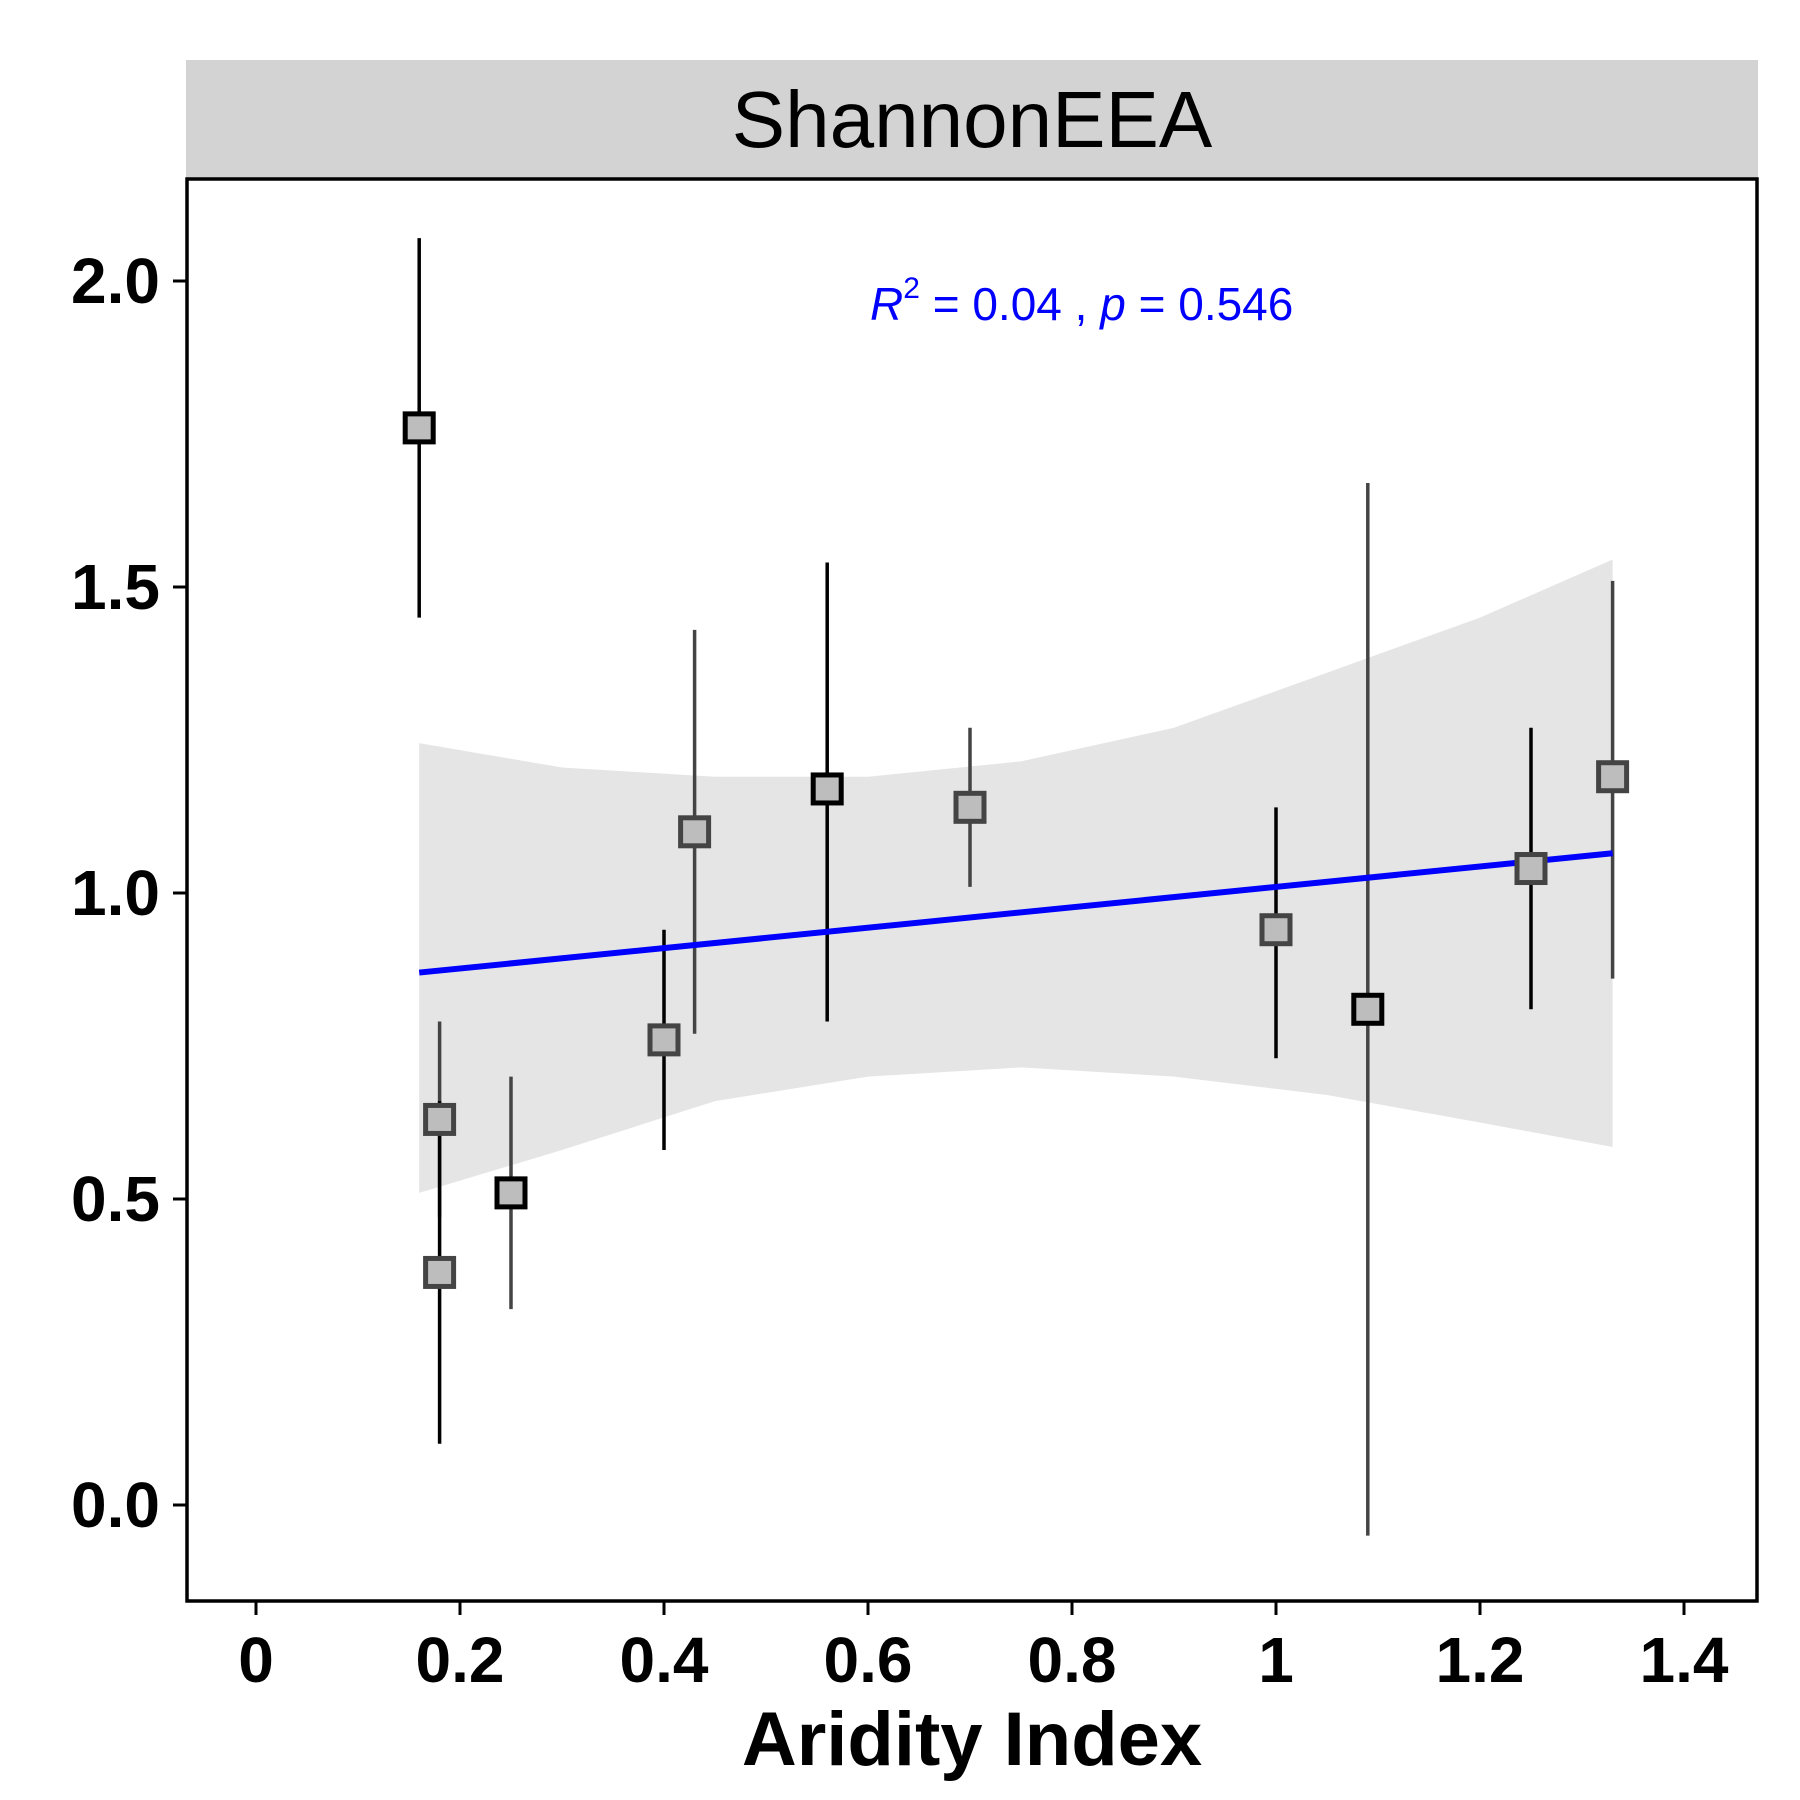 This screenshot has height=1800, width=1800. What do you see at coordinates (886, 304) in the screenshot?
I see `r-symbol: R` at bounding box center [886, 304].